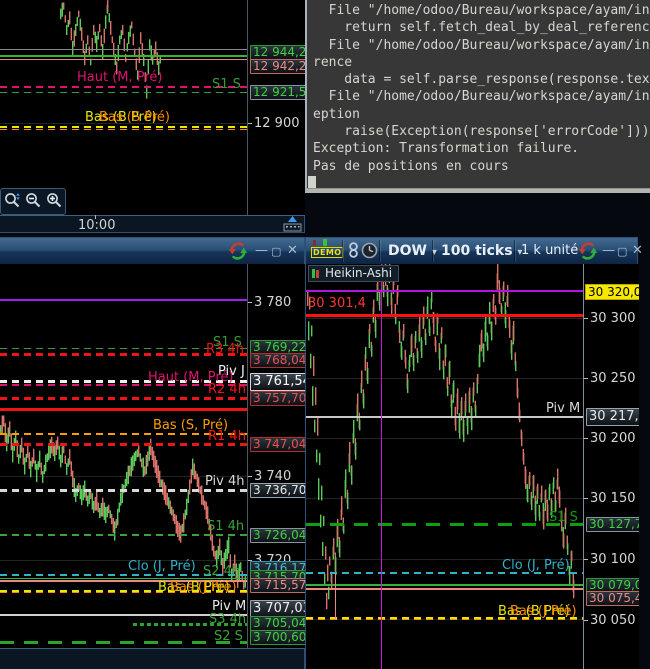 This screenshot has width=650, height=669. Describe the element at coordinates (277, 623) in the screenshot. I see `price-label-box: 3 705,04` at that location.